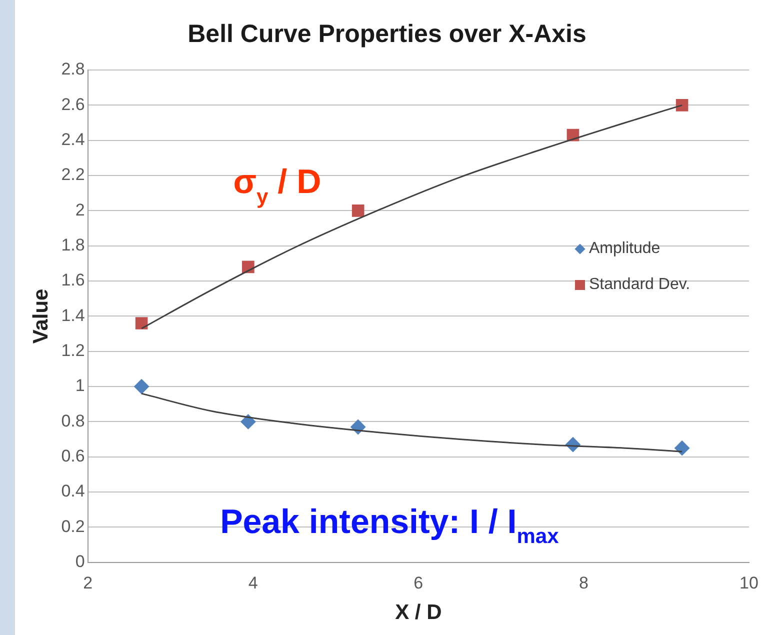 This screenshot has height=635, width=769. Describe the element at coordinates (639, 285) in the screenshot. I see `legend-label: Standard Dev.` at that location.